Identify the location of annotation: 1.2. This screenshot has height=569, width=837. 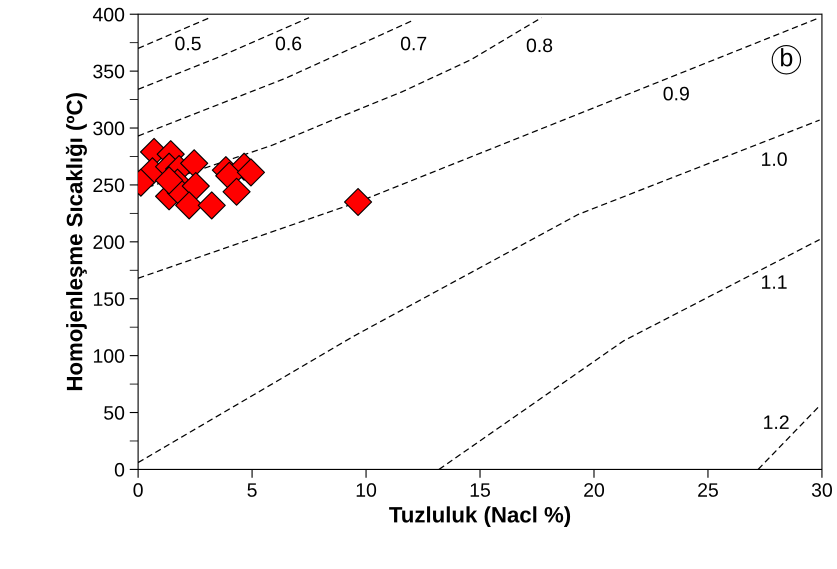
(776, 422).